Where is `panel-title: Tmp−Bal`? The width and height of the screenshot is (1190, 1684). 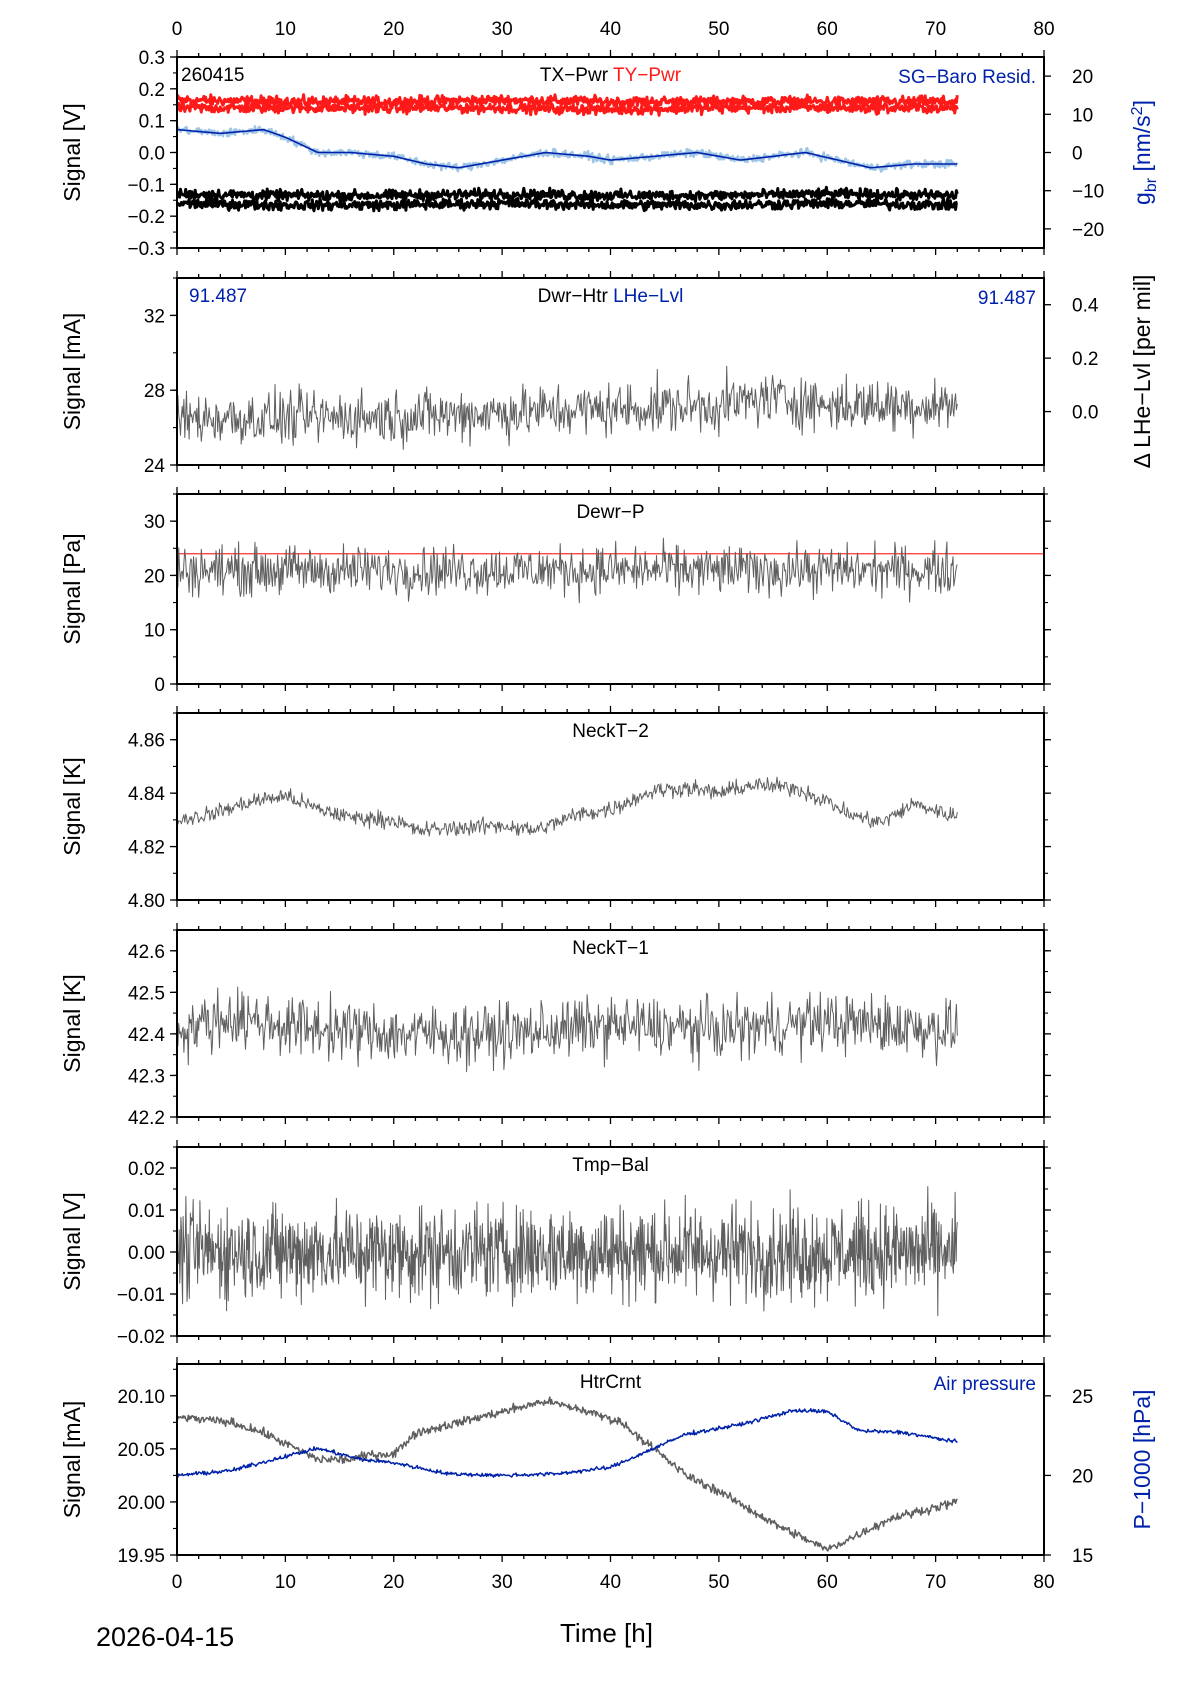 panel-title: Tmp−Bal is located at coordinates (610, 1165).